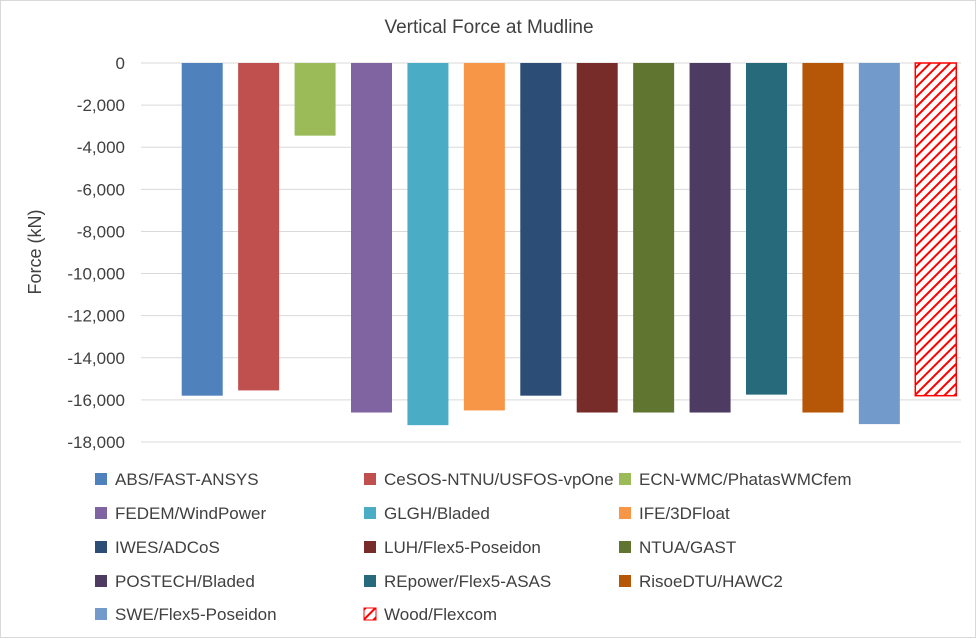 The height and width of the screenshot is (639, 976). I want to click on y-axis-title: Force (kN), so click(35, 252).